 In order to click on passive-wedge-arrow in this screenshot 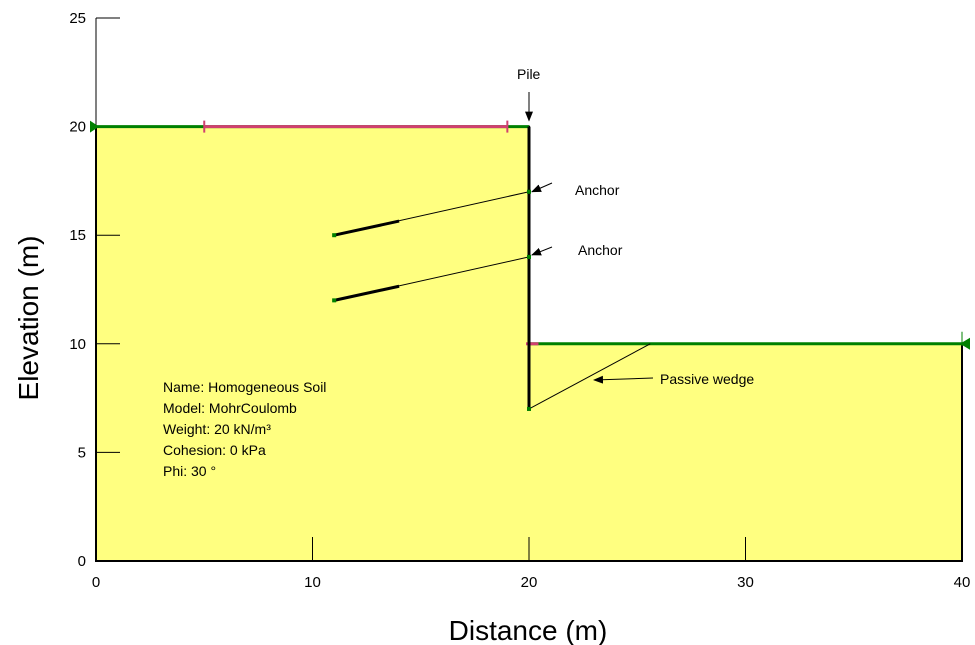, I will do `click(623, 379)`.